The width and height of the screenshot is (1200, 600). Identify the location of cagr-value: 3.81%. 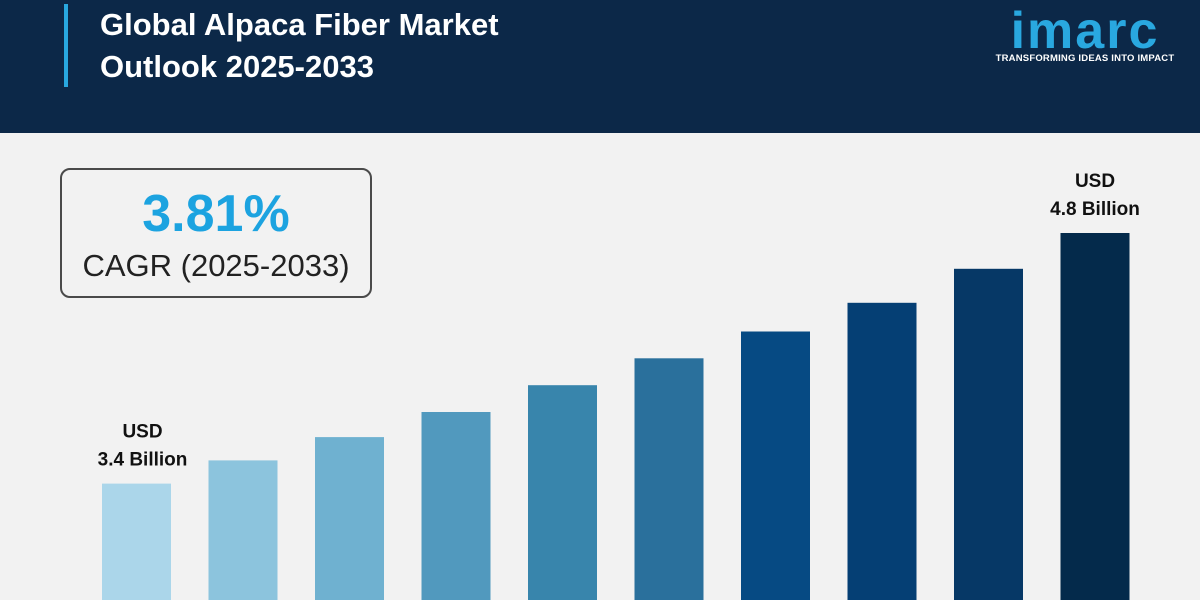
(216, 214).